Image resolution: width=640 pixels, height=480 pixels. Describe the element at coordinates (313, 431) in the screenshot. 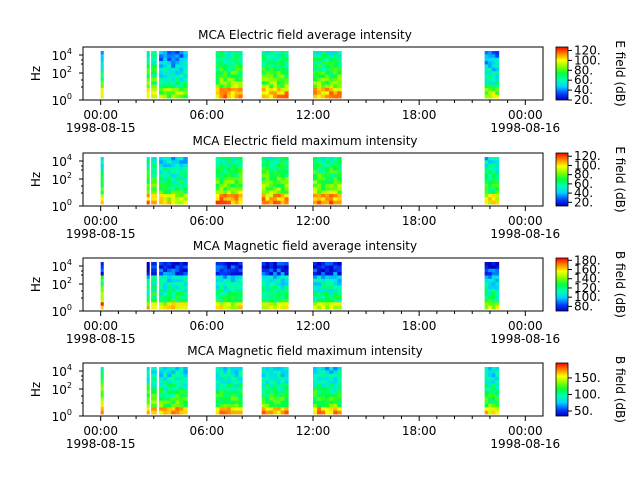

I see `x-tick-label: 12:00` at that location.